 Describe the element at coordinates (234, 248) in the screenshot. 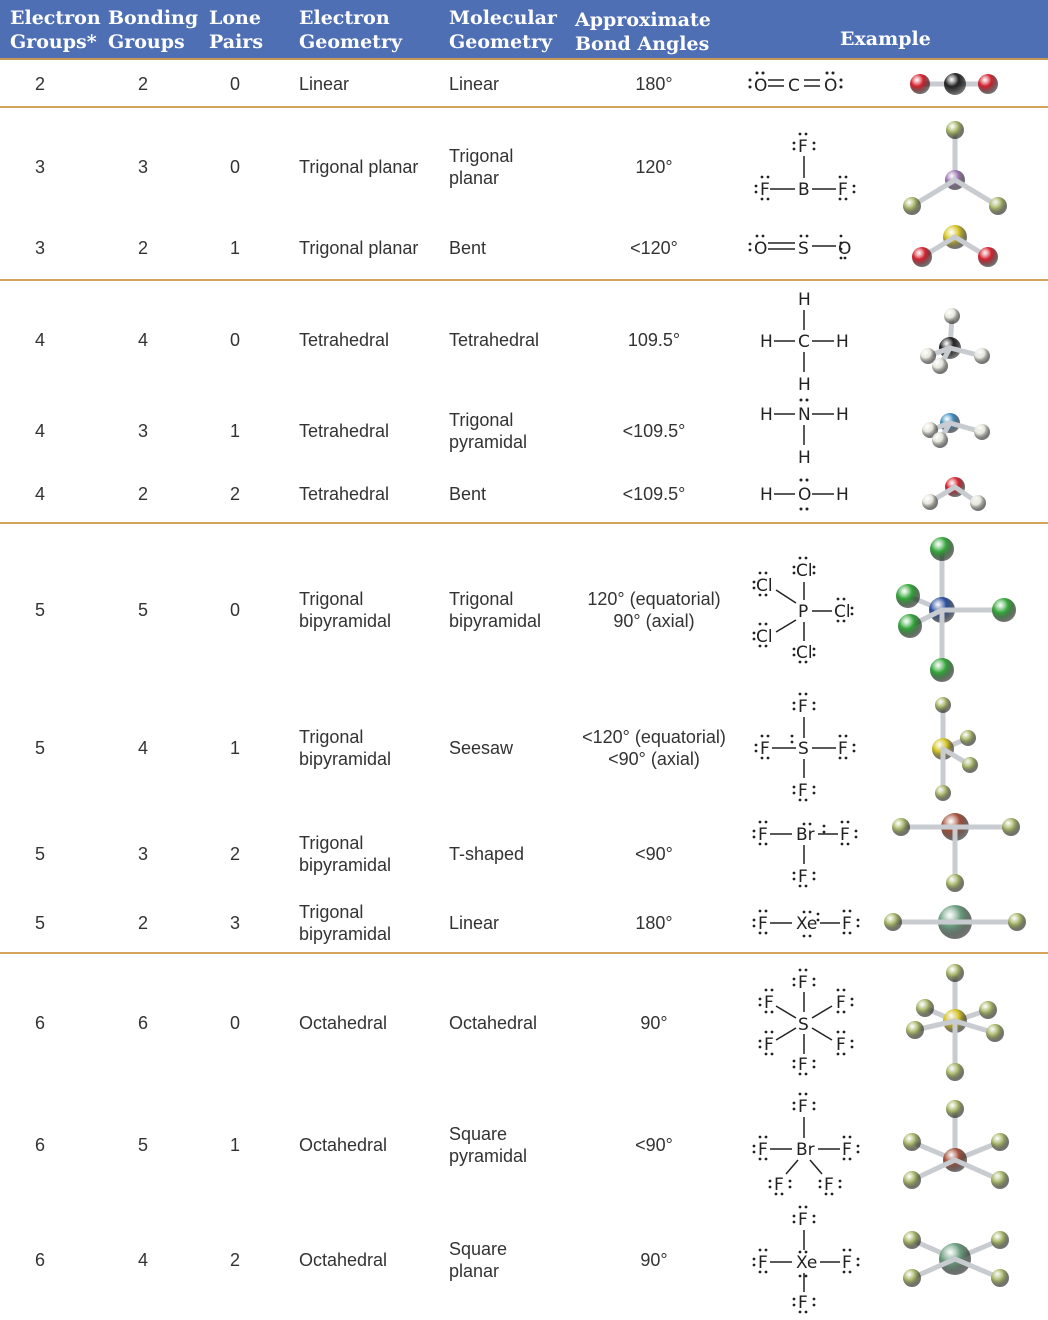

I see `cell-lone-pairs: 1` at that location.